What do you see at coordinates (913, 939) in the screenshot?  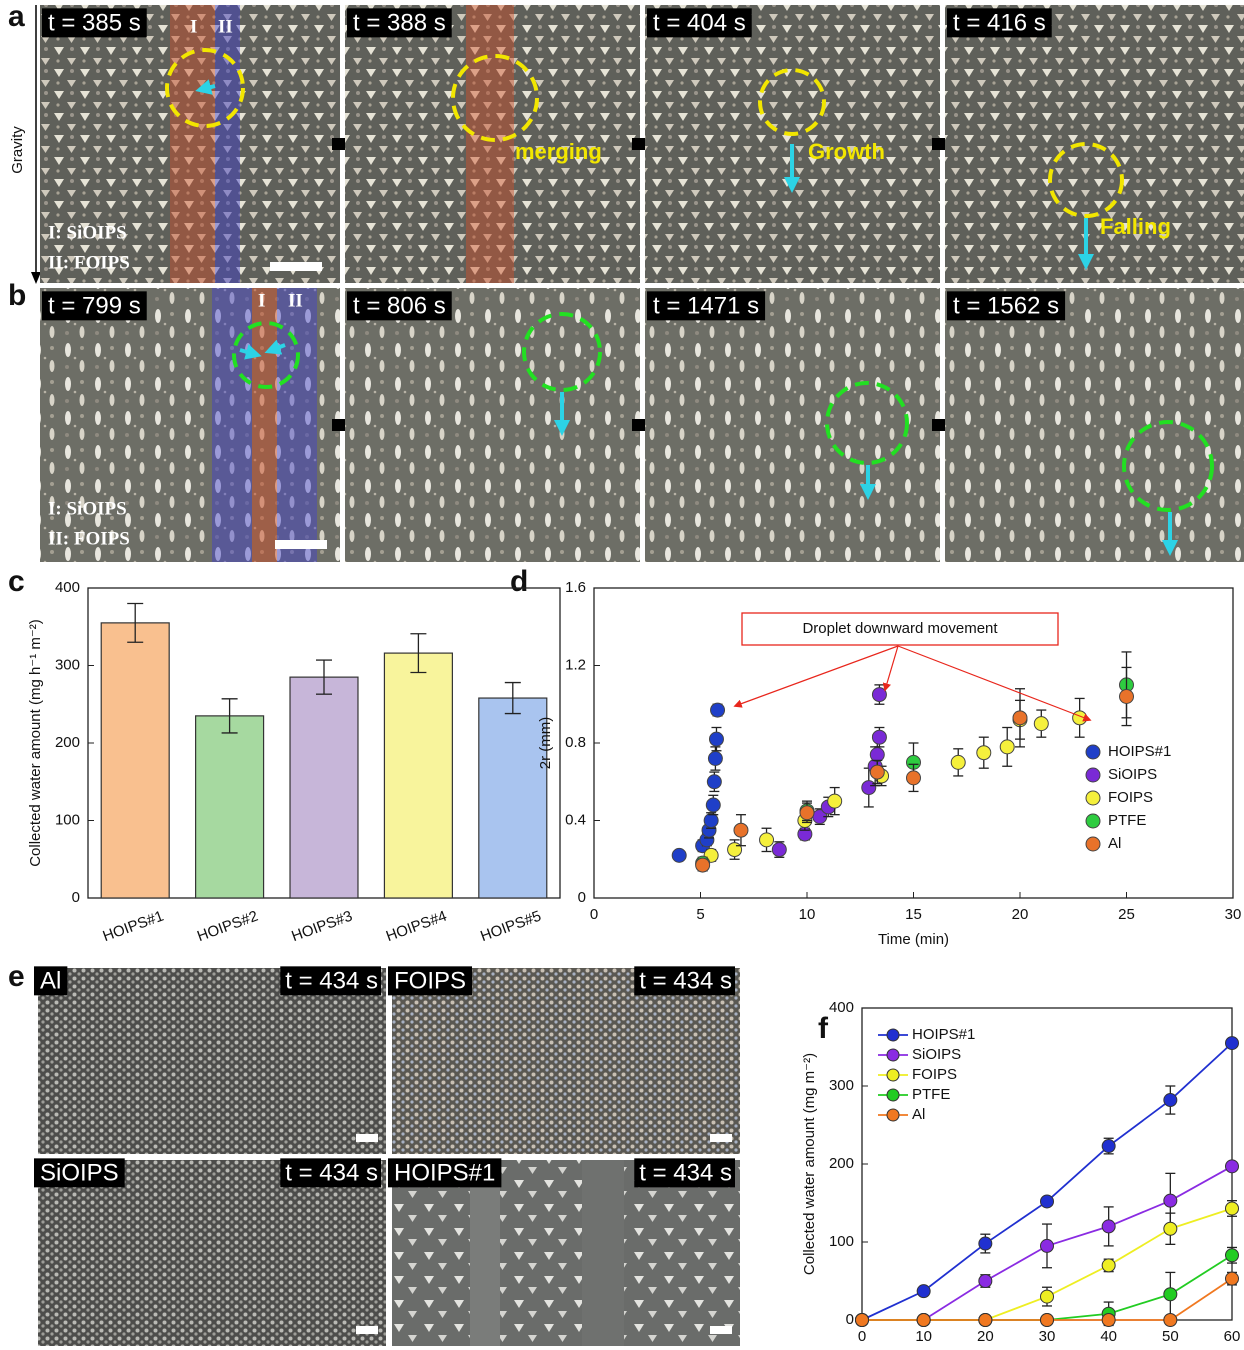 I see `x-axis-label: Time (min)` at bounding box center [913, 939].